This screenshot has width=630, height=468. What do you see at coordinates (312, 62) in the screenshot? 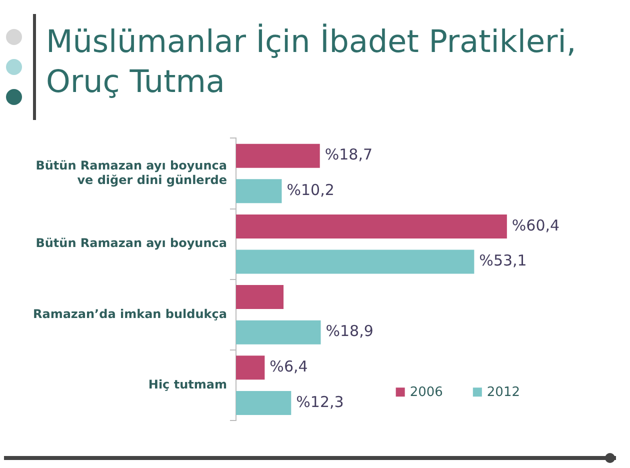
I see `chart-title: Müslümanlar İçin İbadet Pratikleri, Oruç Tutma` at bounding box center [312, 62].